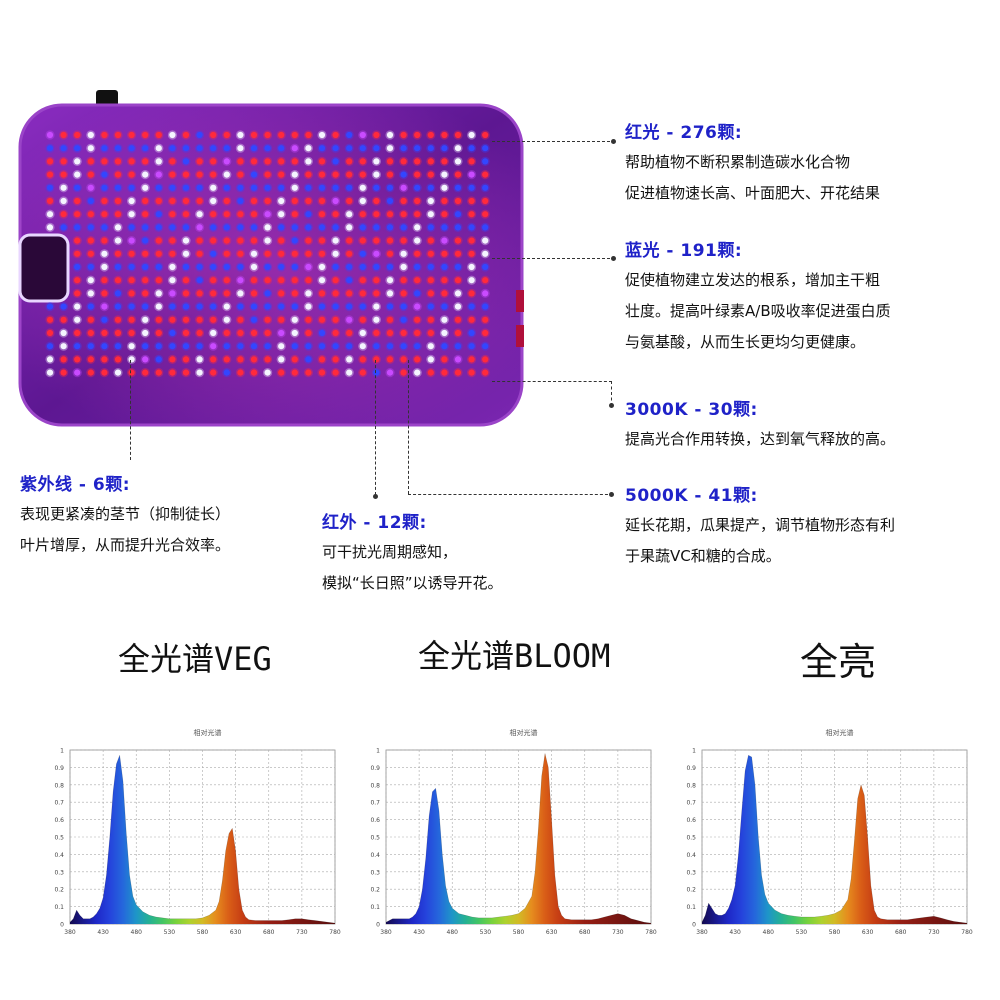 This screenshot has height=1000, width=1000. Describe the element at coordinates (691, 855) in the screenshot. I see `y-tick-label: 0.4` at that location.